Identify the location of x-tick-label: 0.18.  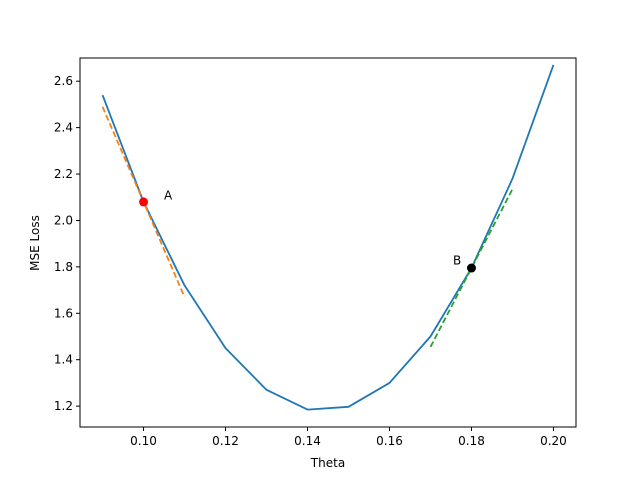
(471, 441).